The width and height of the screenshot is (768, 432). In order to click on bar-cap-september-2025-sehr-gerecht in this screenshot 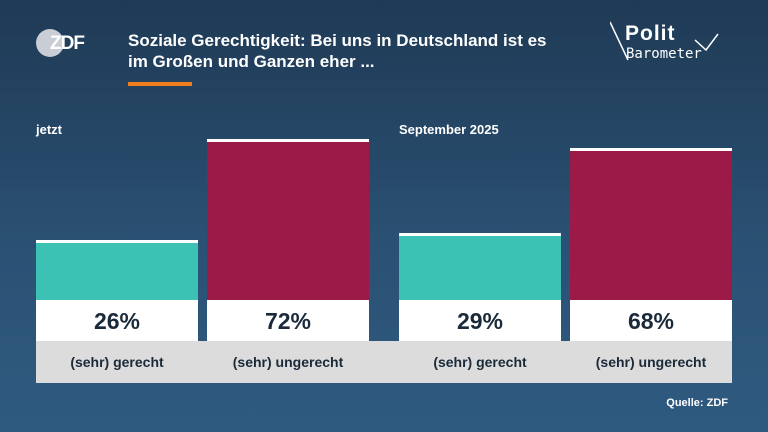, I will do `click(480, 234)`.